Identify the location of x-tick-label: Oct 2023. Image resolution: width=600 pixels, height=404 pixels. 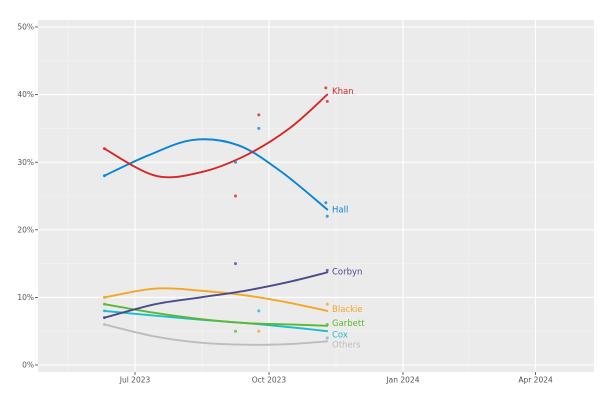
(269, 380).